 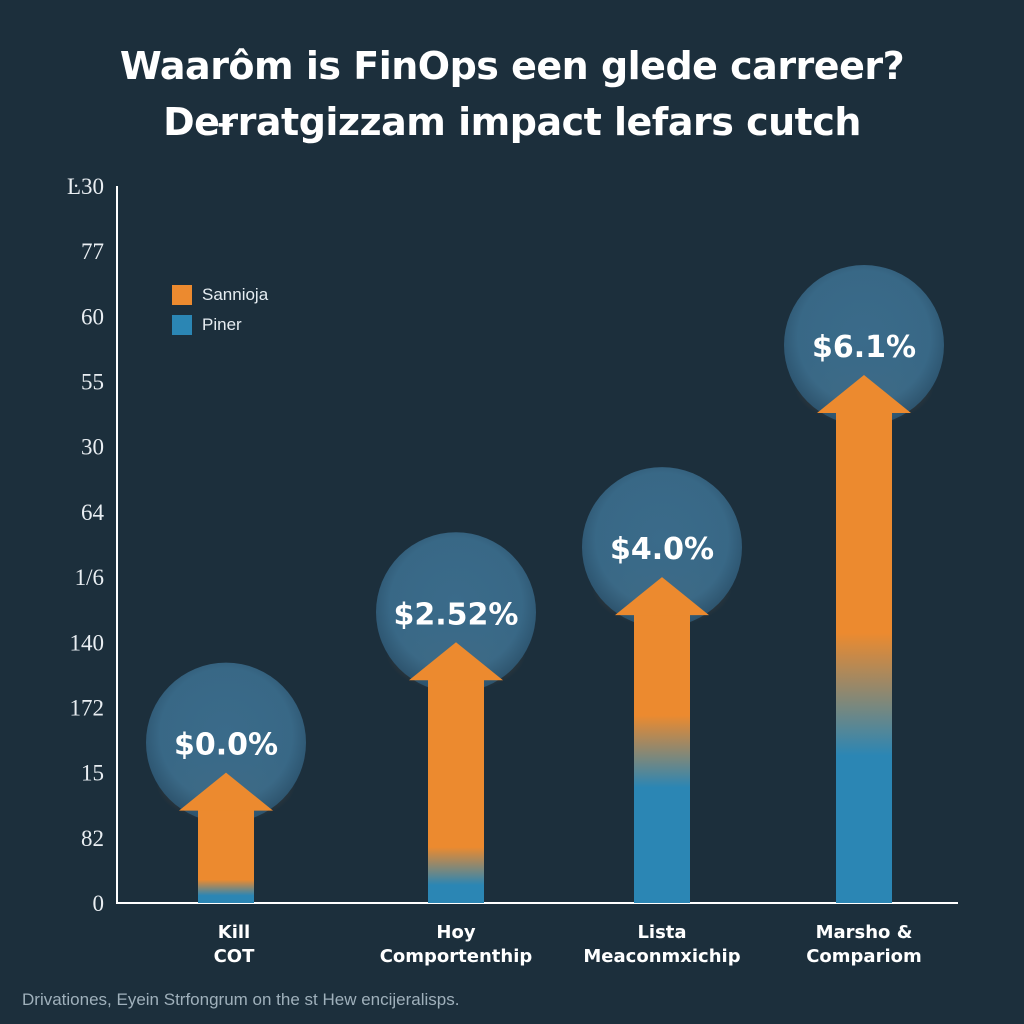 I want to click on y-tick-label: 30, so click(x=92, y=447).